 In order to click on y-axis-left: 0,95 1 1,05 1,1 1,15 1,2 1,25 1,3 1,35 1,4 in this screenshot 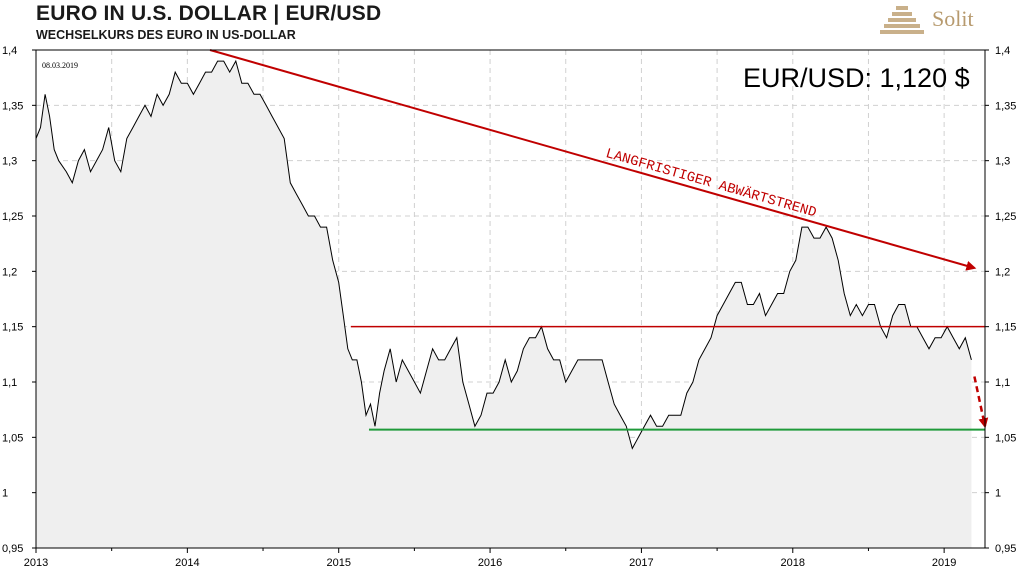, I will do `click(19, 300)`.